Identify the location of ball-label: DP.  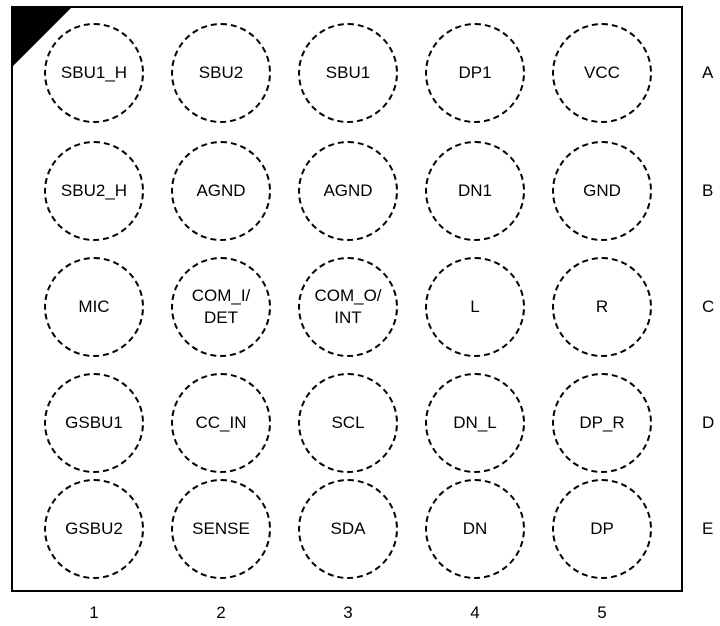
(602, 528).